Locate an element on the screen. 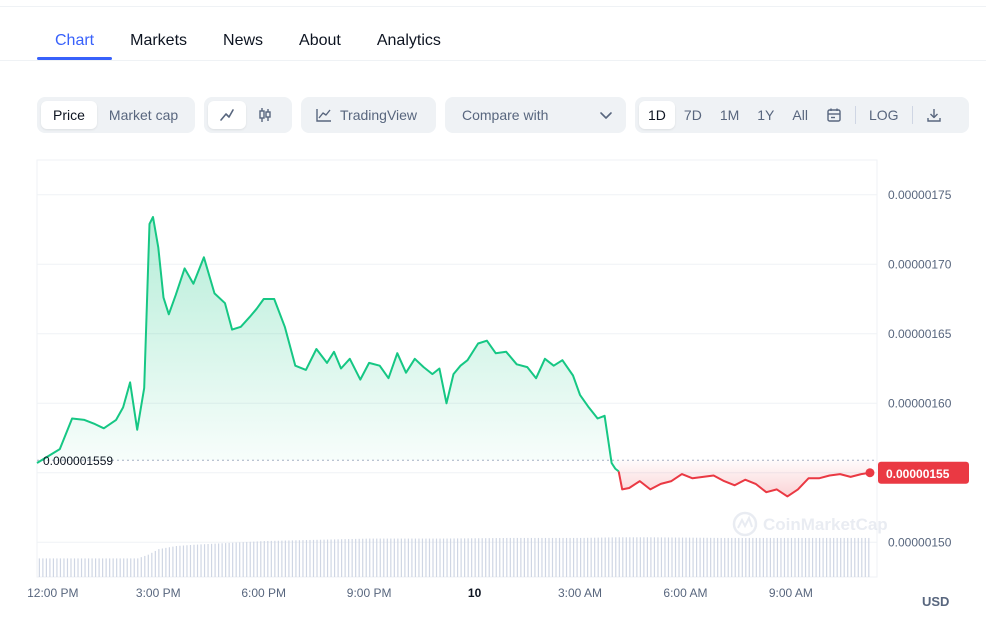 Image resolution: width=986 pixels, height=625 pixels. range-1m-button: 1M is located at coordinates (729, 115).